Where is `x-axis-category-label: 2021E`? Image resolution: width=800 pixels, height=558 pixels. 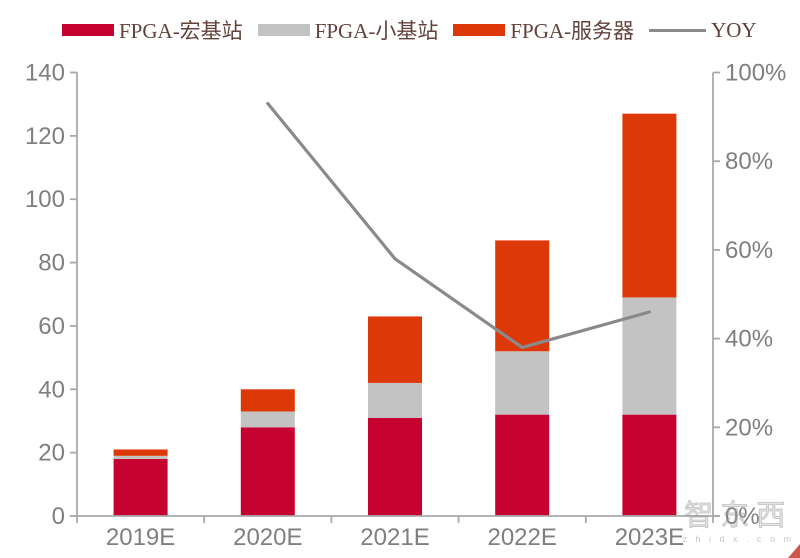
x-axis-category-label: 2021E is located at coordinates (394, 537).